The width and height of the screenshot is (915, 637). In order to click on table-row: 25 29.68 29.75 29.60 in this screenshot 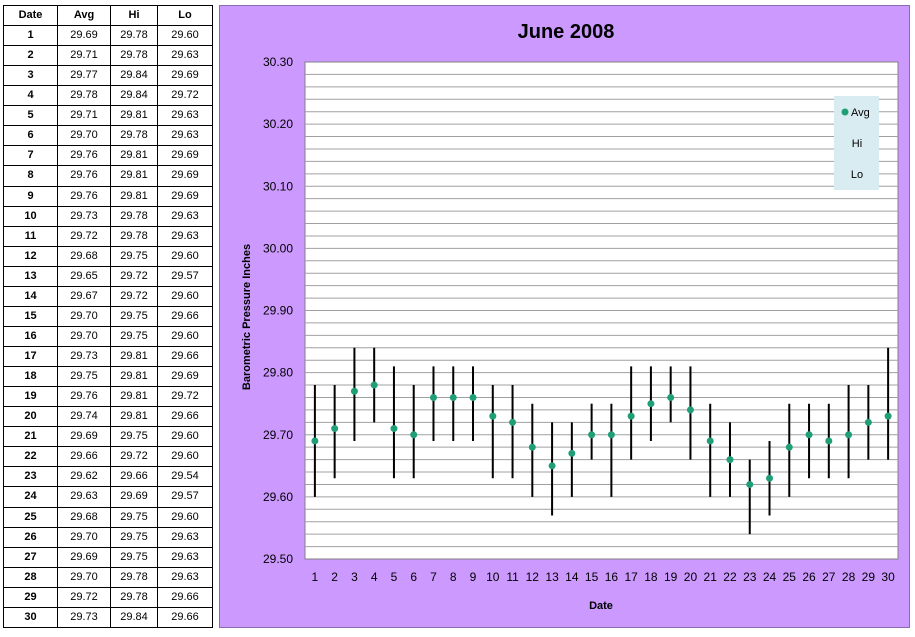, I will do `click(108, 517)`.